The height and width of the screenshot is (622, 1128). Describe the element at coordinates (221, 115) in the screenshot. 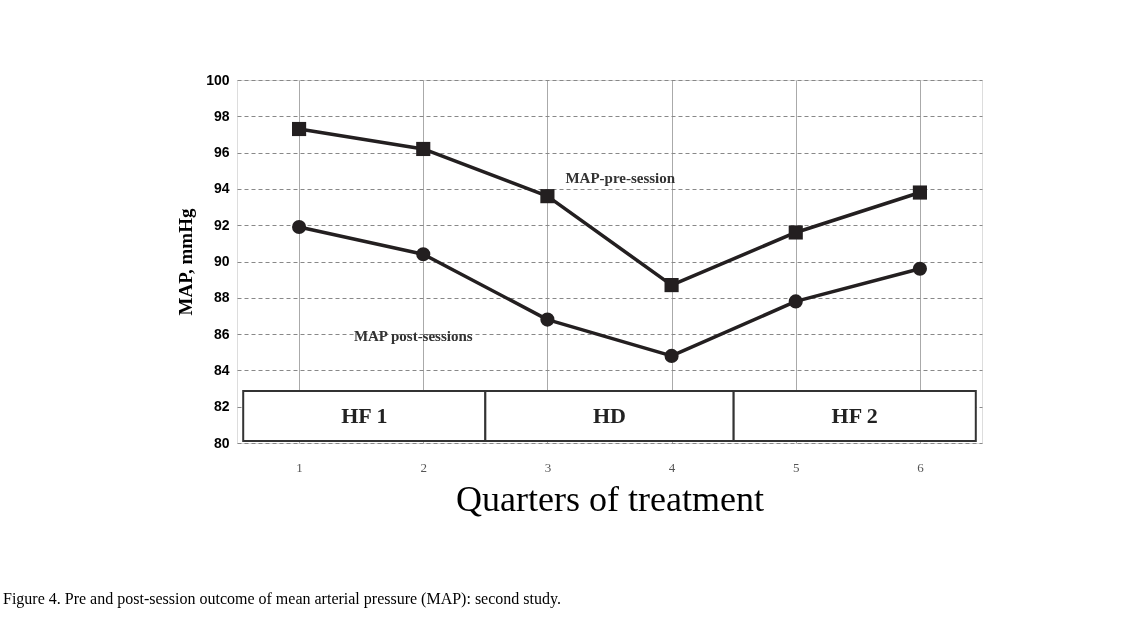

I see `y-tick-label: 98` at that location.